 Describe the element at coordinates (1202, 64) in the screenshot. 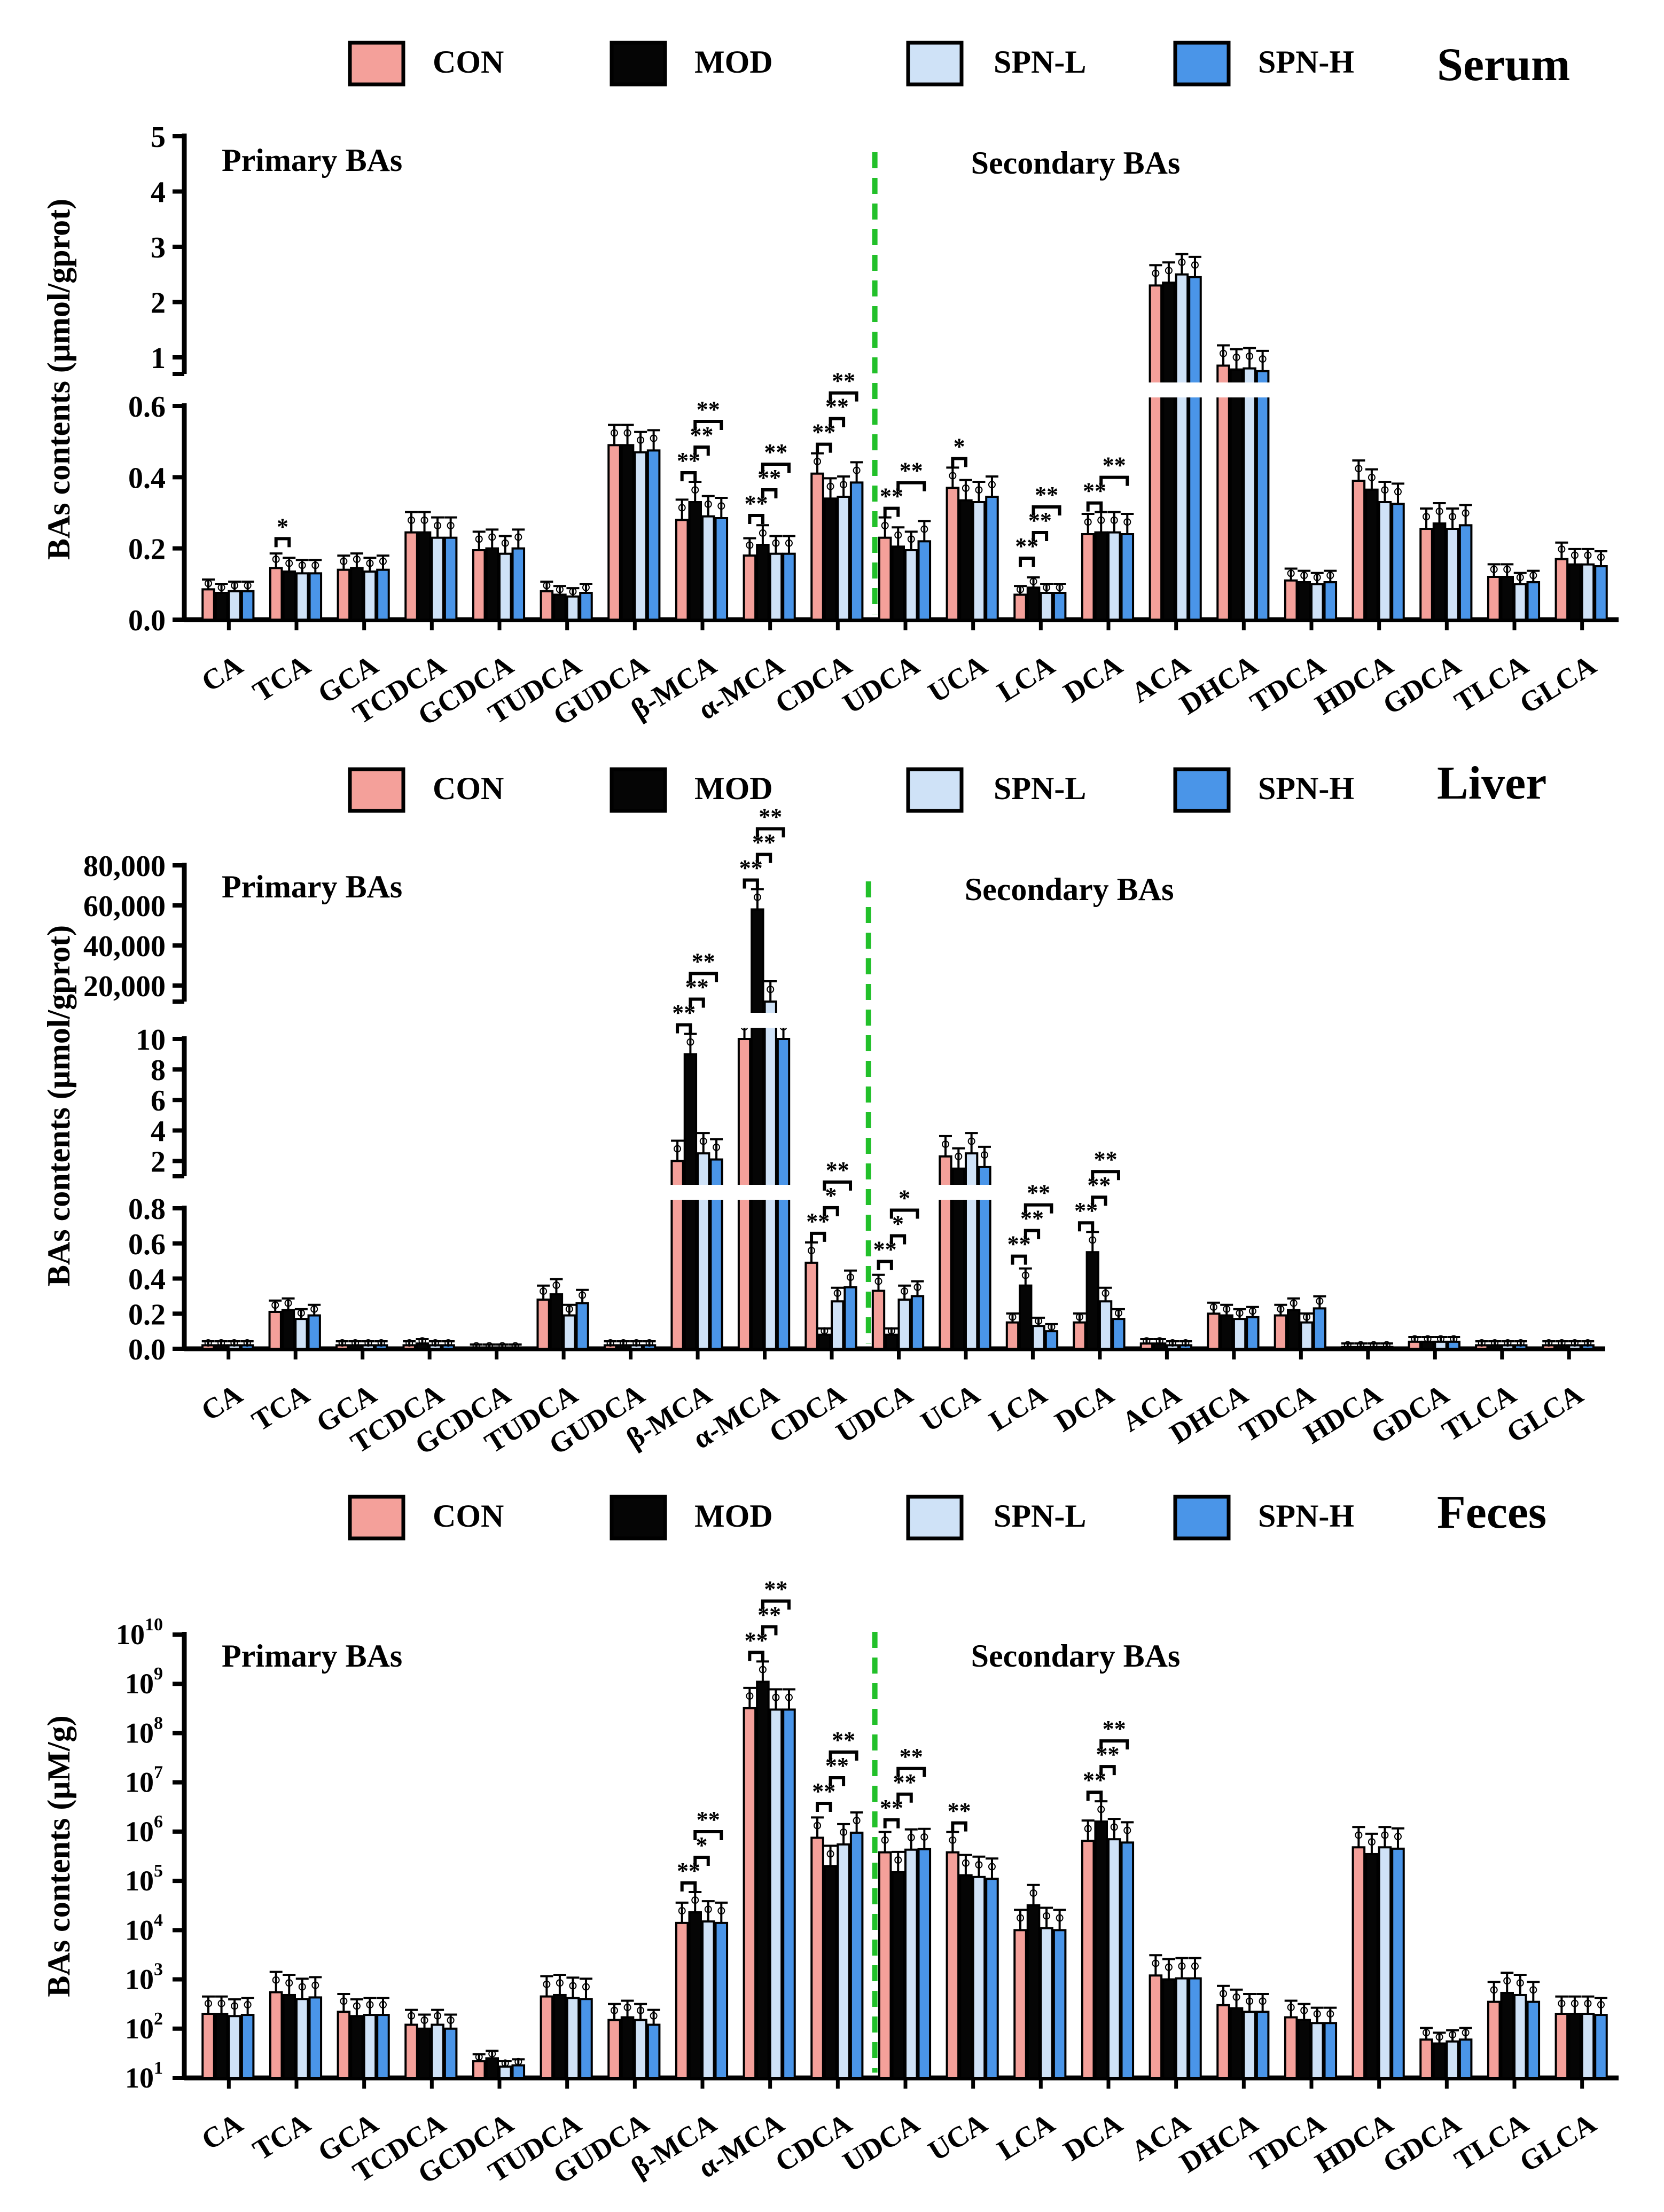

I see `serum-legend-swatch-spn-h` at that location.